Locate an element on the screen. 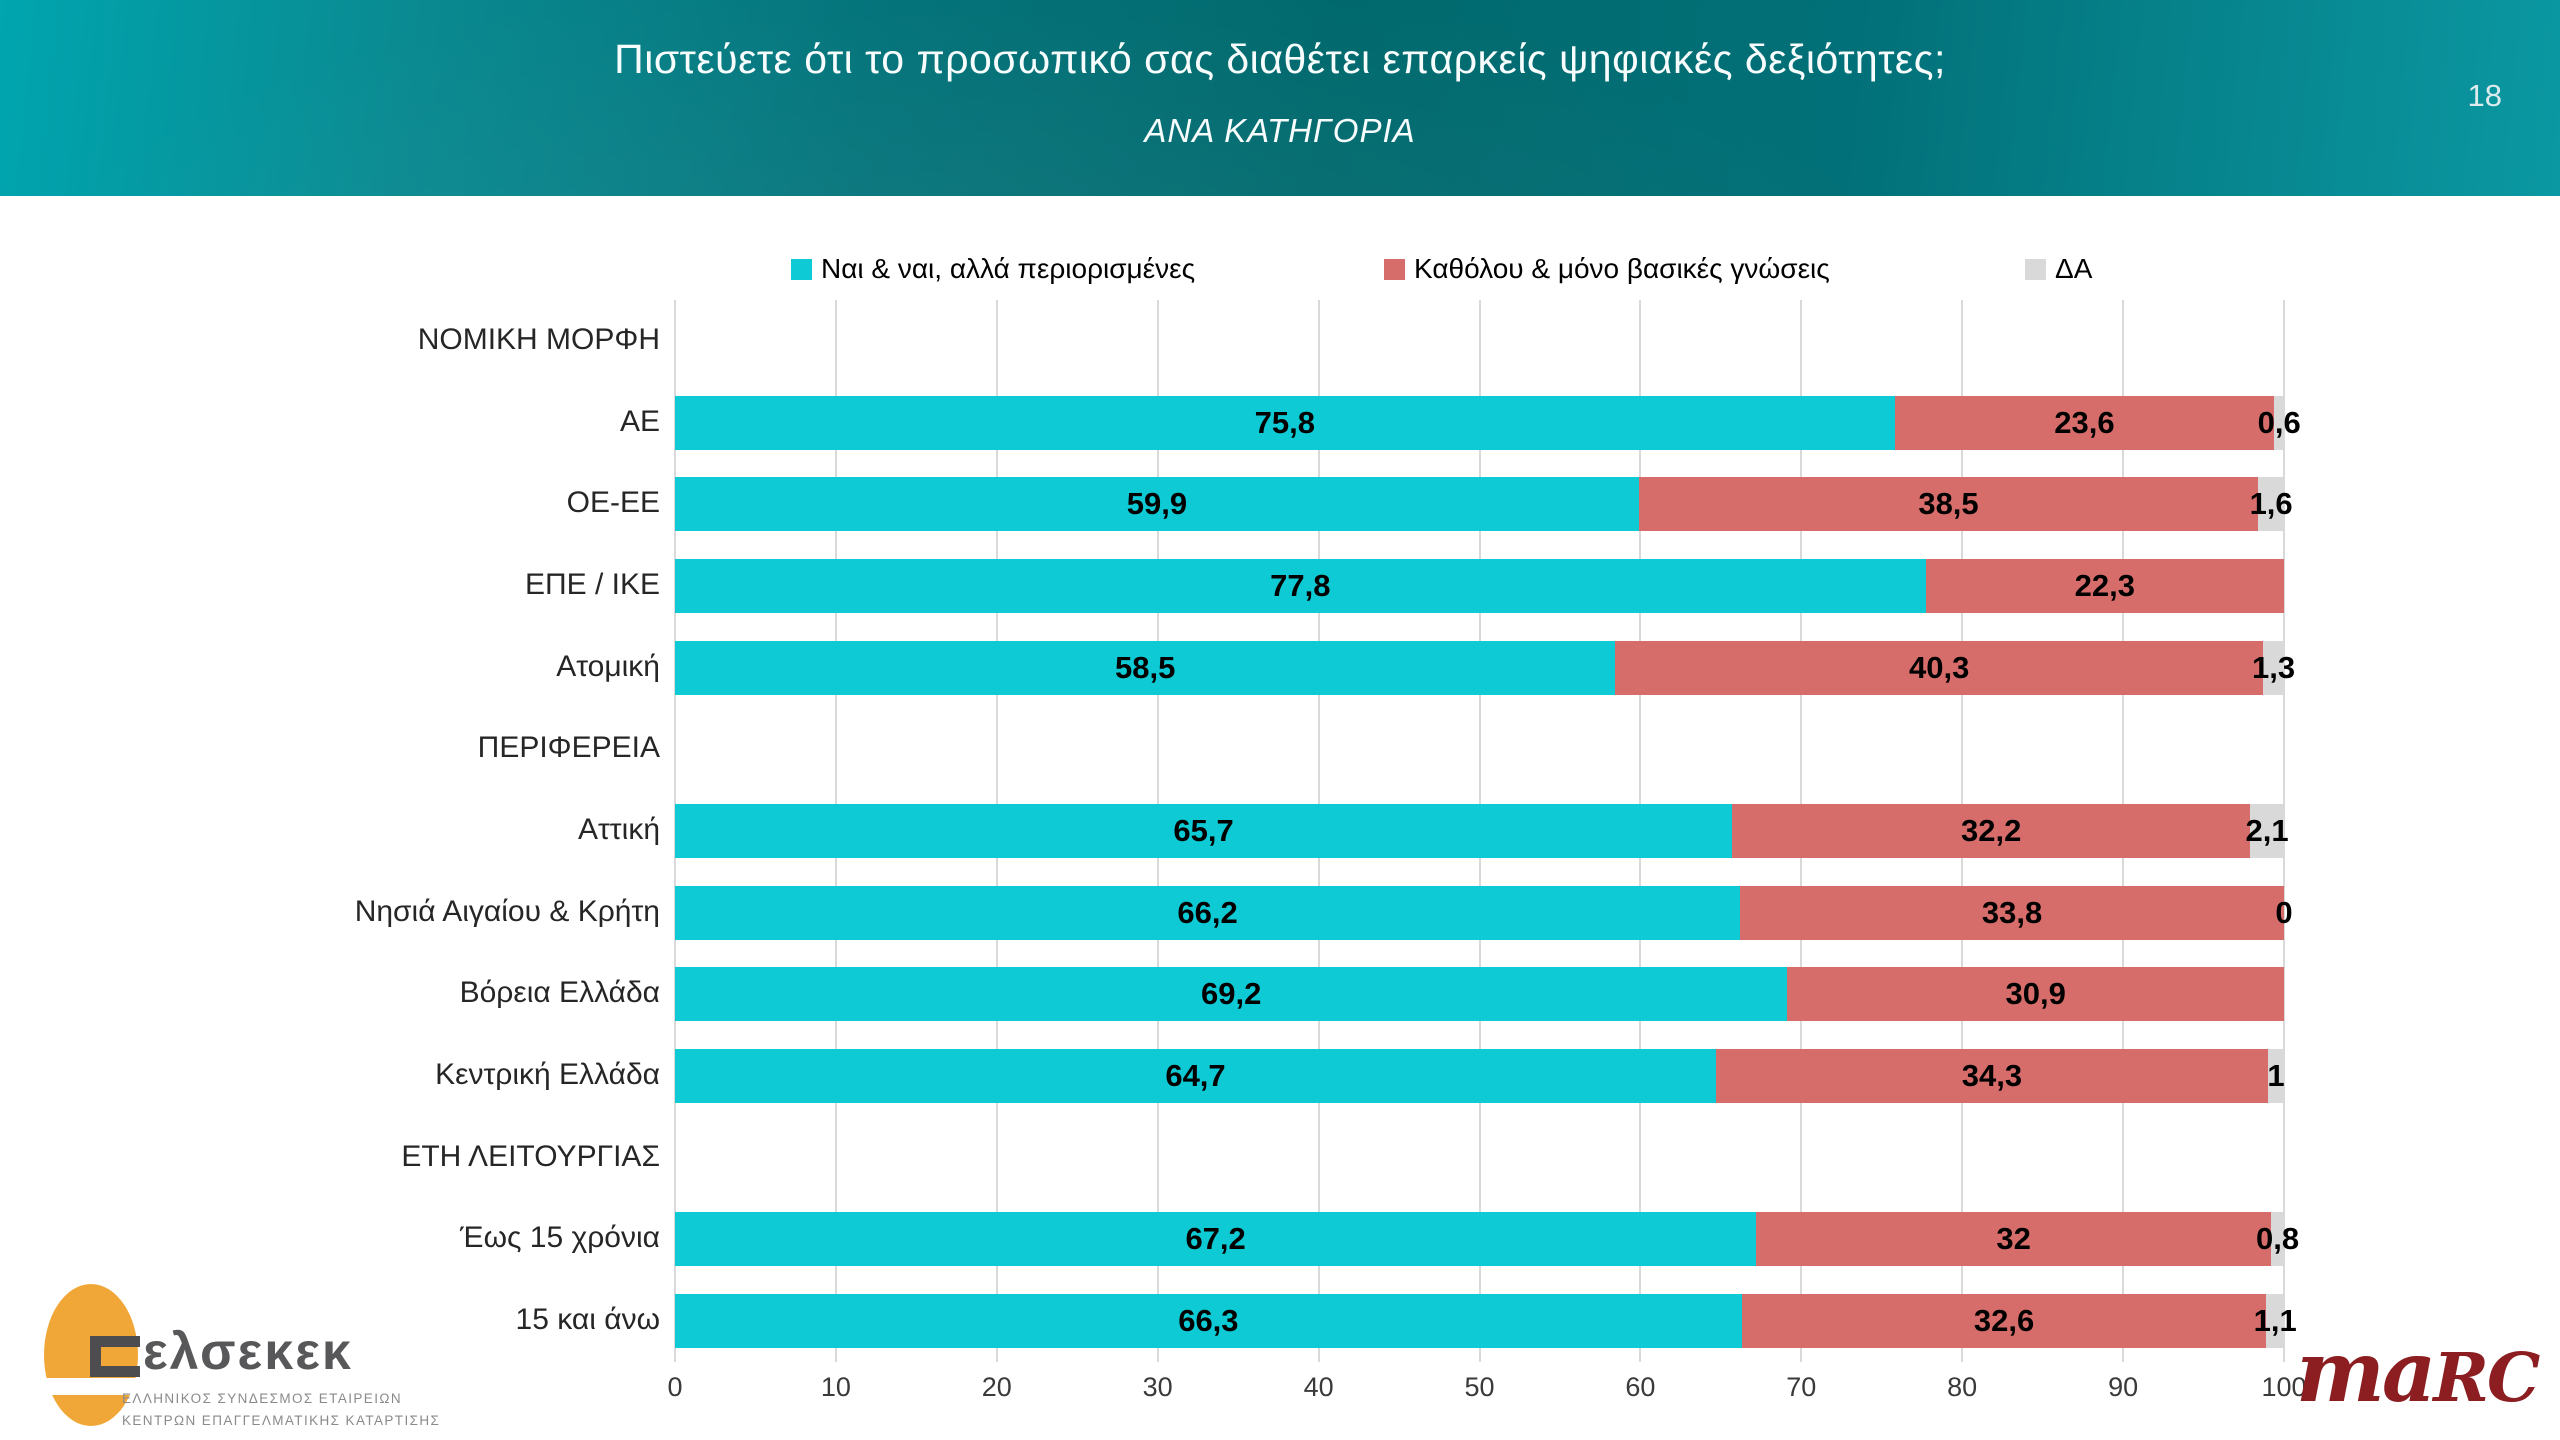  page-subtitle: ΑΝΑ ΚΑΤΗΓΟΡΙΑ is located at coordinates (1280, 130).